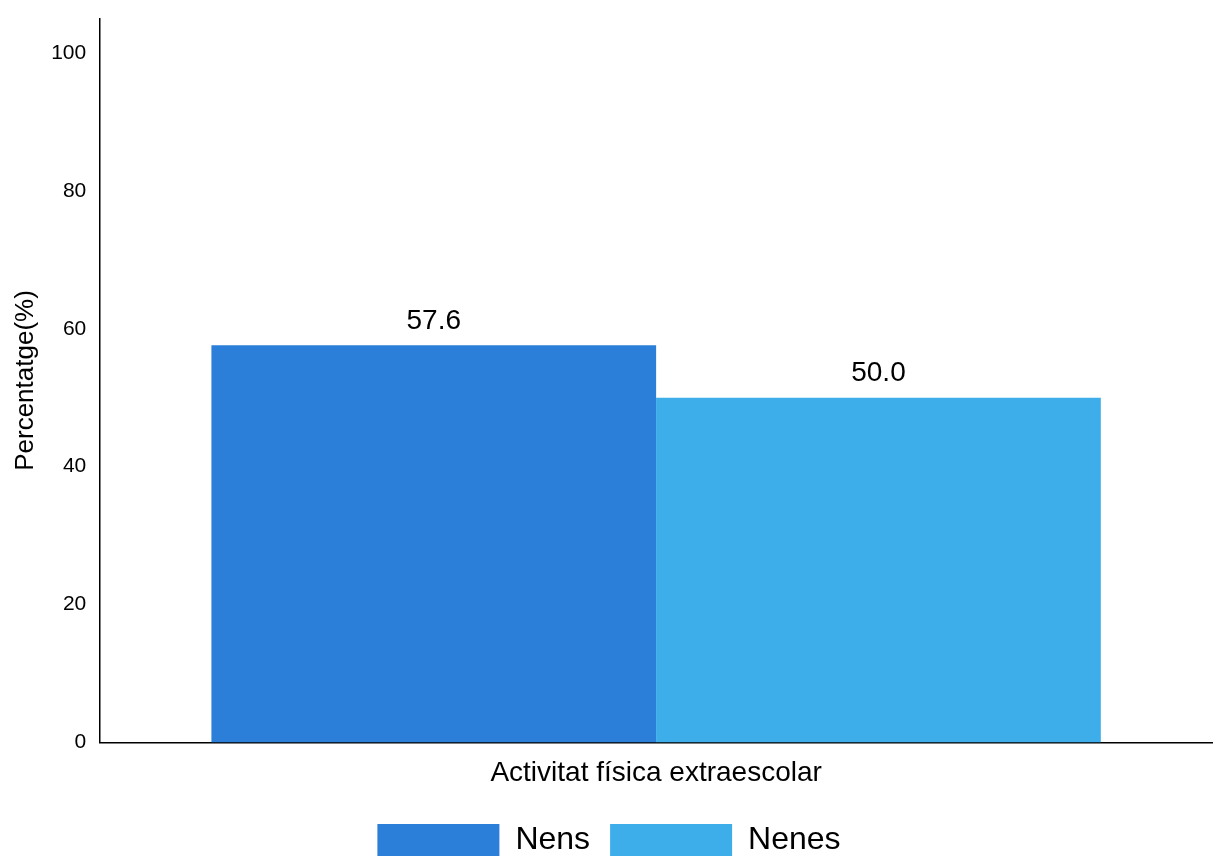 This screenshot has height=866, width=1226. I want to click on y-tick-label: 40, so click(74, 465).